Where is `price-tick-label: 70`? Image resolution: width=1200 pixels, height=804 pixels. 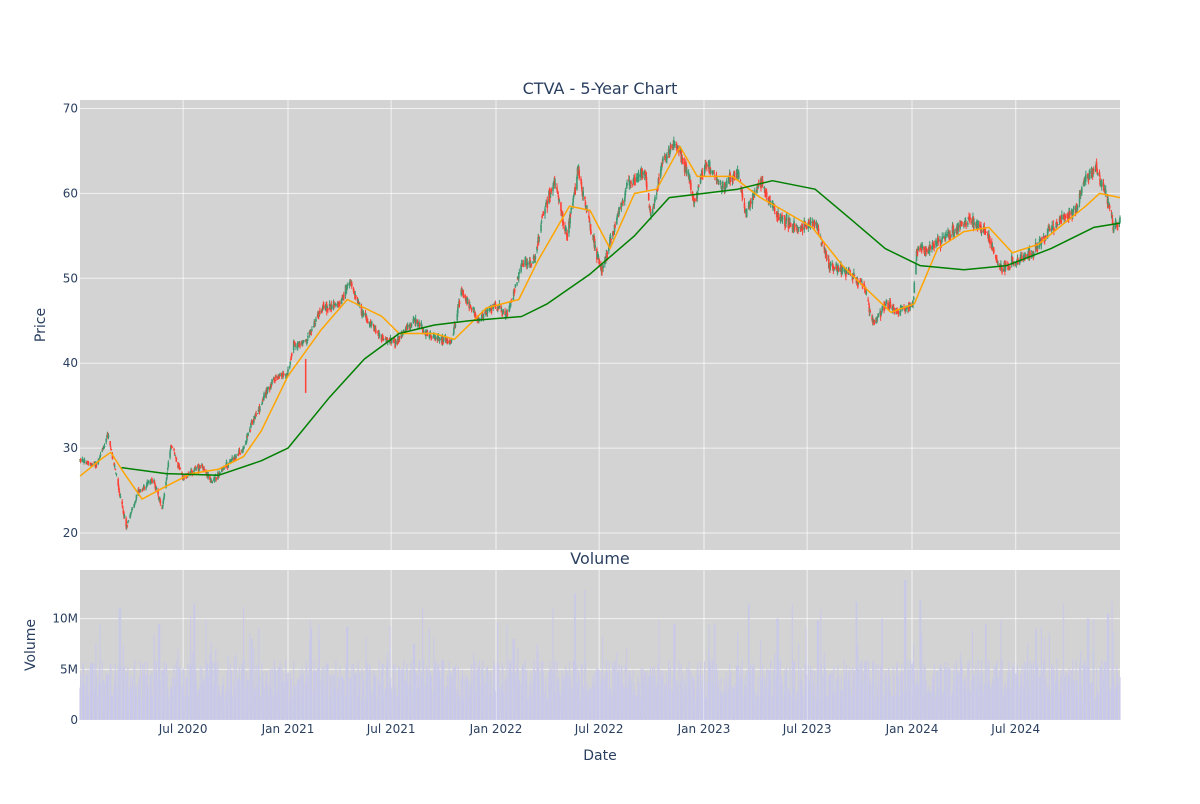
price-tick-label: 70 is located at coordinates (70, 108).